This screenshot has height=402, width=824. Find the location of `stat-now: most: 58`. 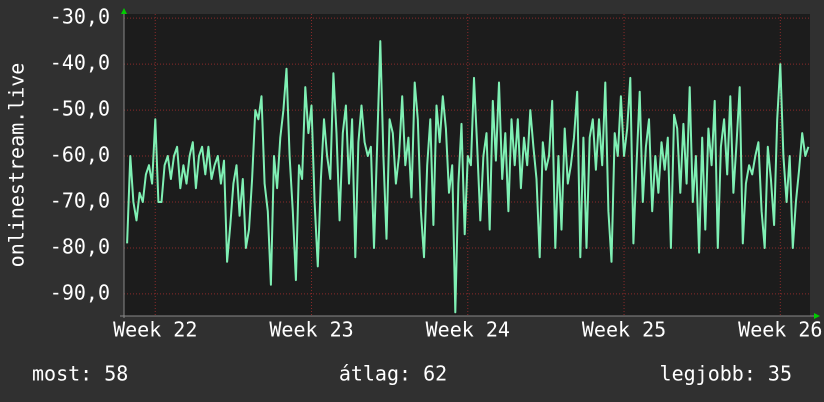

stat-now: most: 58 is located at coordinates (80, 374).